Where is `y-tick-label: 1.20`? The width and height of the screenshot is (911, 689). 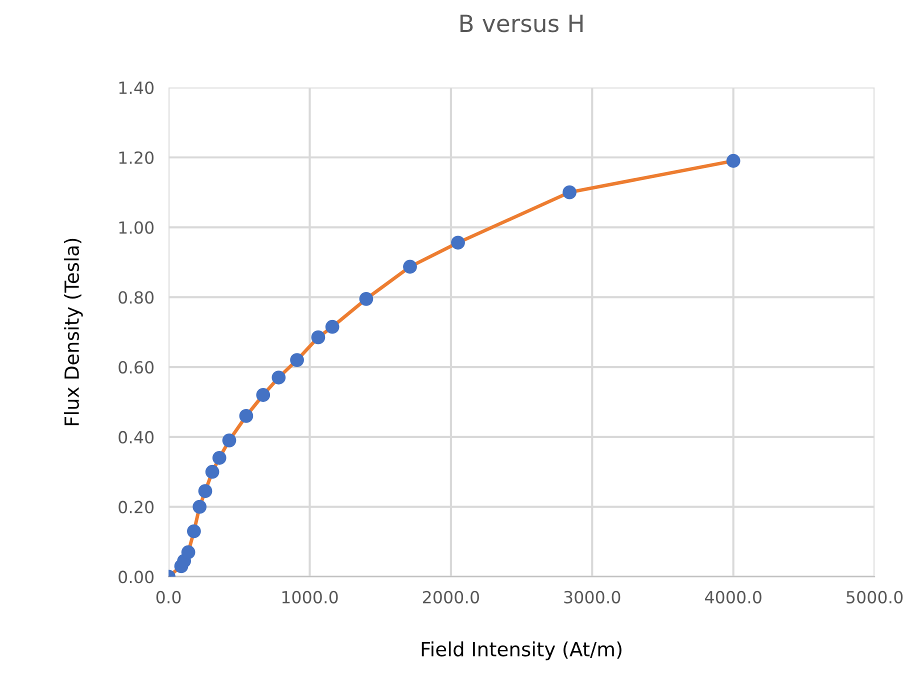 y-tick-label: 1.20 is located at coordinates (136, 157).